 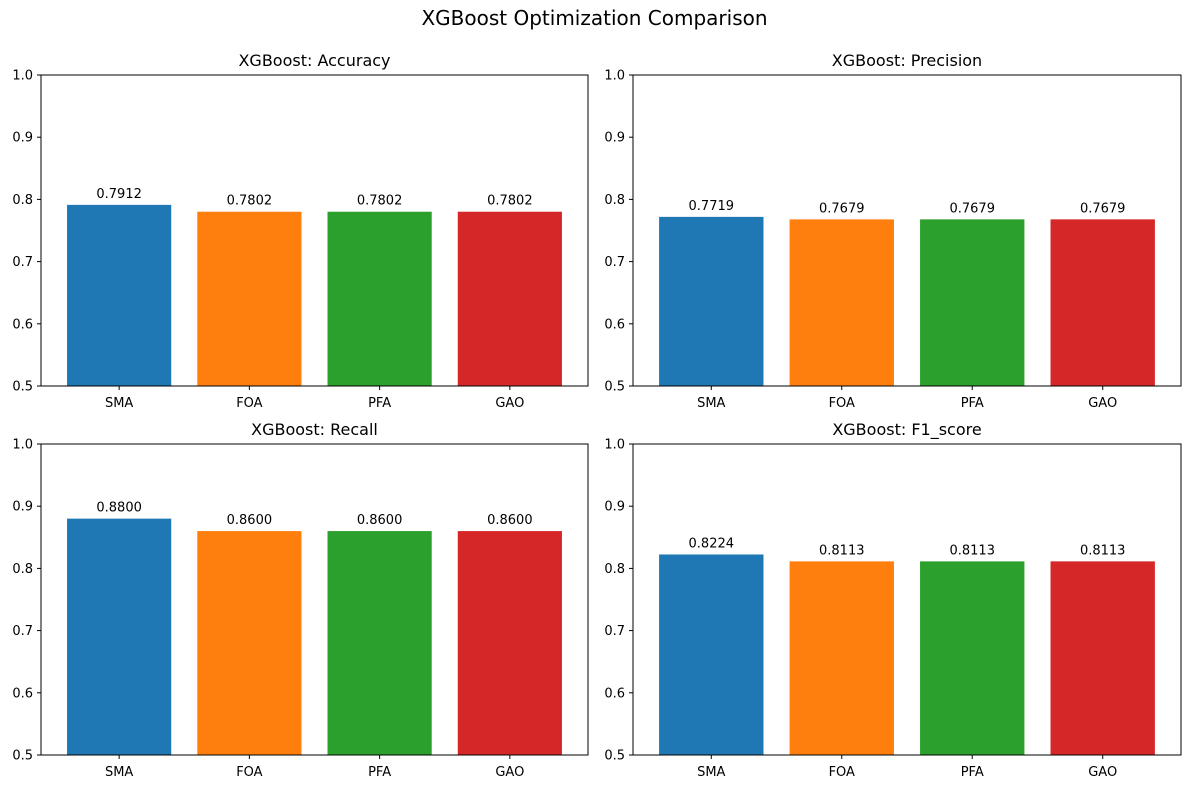 I want to click on subplot-title: XGBoost: Precision, so click(x=907, y=60).